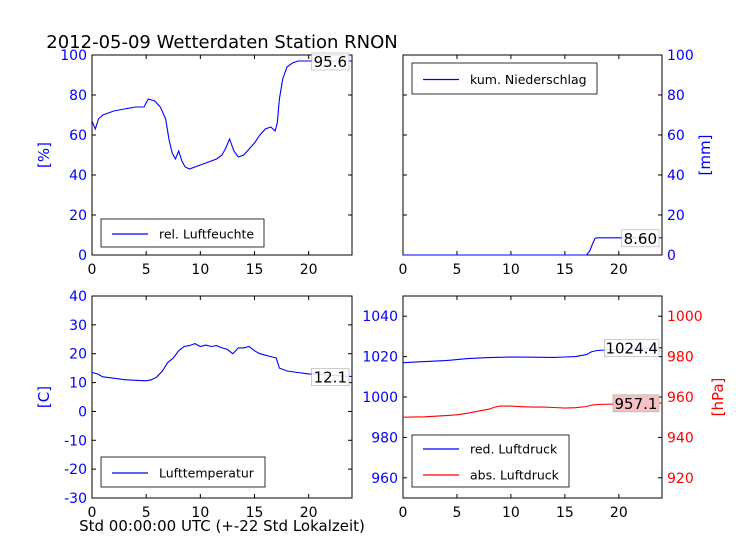  Describe the element at coordinates (384, 438) in the screenshot. I see `y-tick-label: 980` at that location.